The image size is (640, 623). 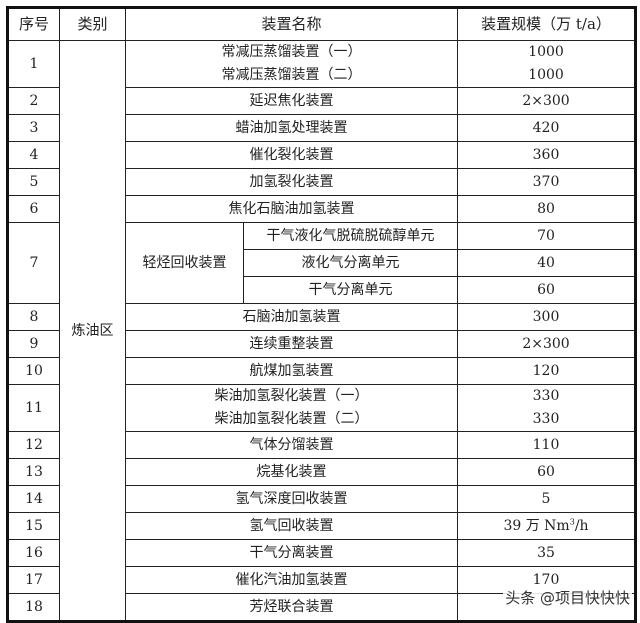 I want to click on device-name: 氢气回收装置, so click(x=291, y=526).